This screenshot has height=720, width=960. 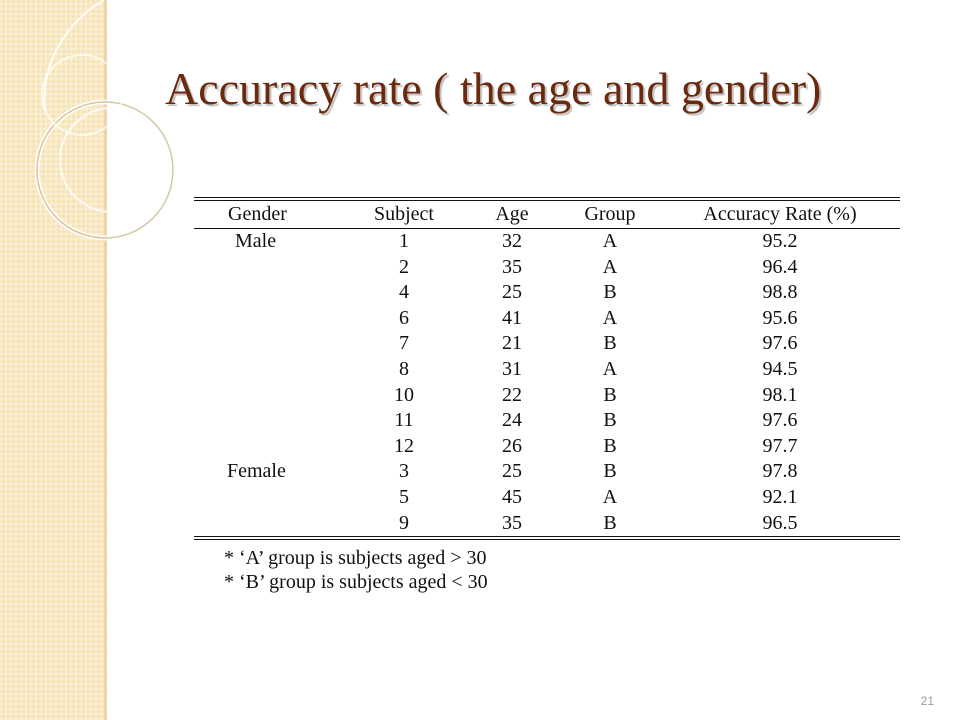 I want to click on cell-accuracy-rate: 98.8, so click(x=780, y=292).